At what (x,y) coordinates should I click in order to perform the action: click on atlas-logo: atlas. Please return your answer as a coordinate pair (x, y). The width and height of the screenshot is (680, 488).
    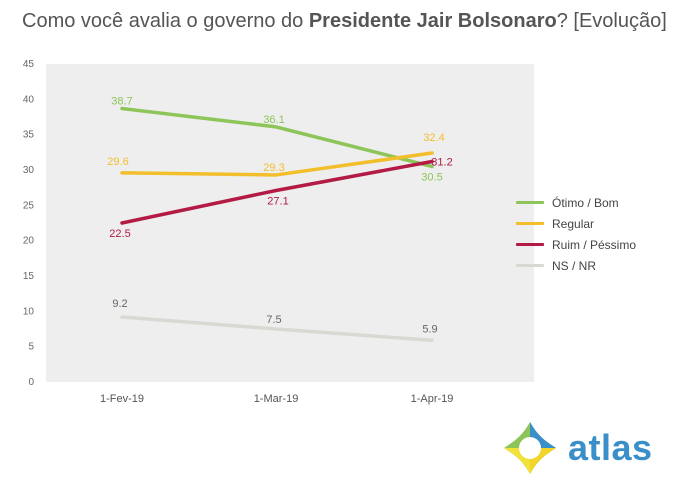
    Looking at the image, I should click on (576, 448).